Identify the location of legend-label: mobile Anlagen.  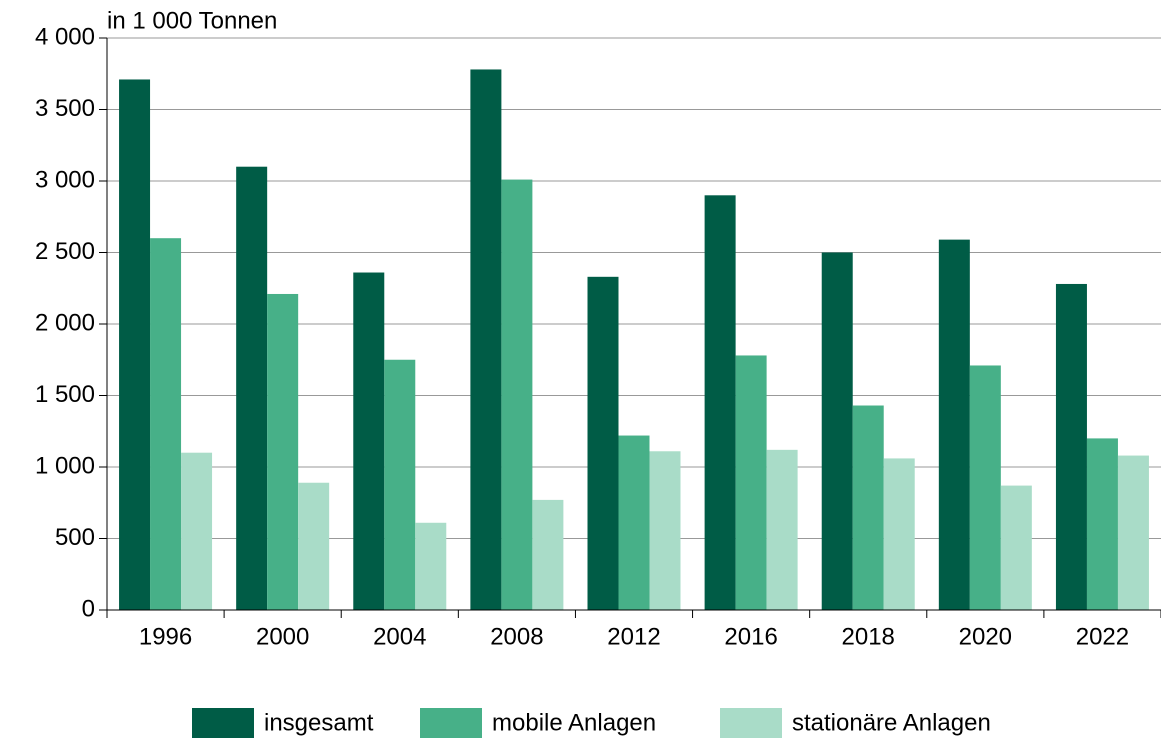
(574, 722).